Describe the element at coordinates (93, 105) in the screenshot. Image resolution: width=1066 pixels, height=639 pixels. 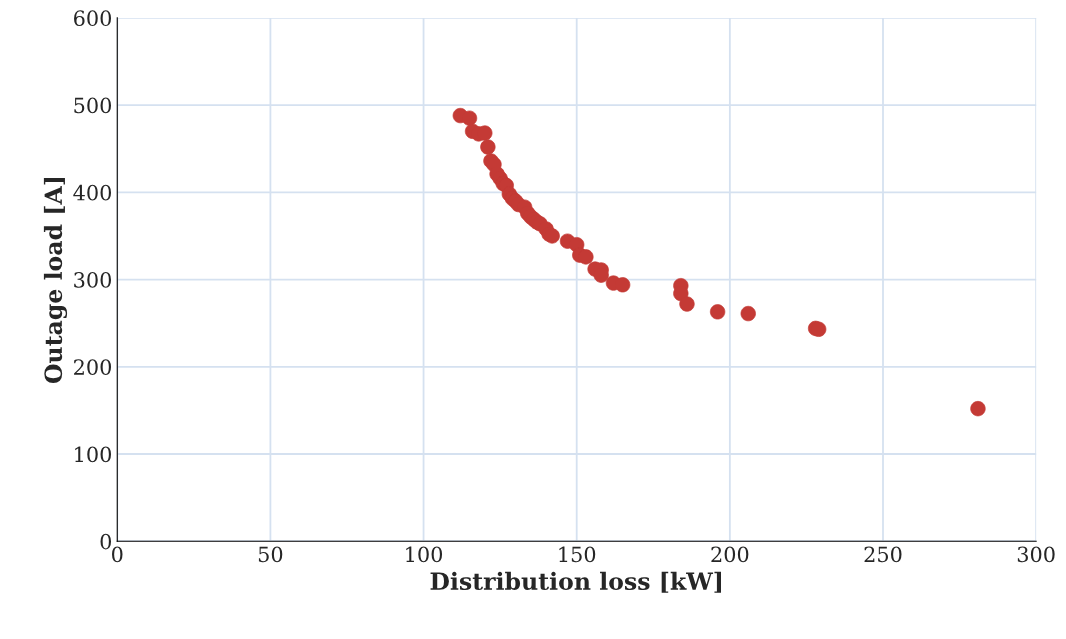
I see `y-tick-label: 500` at that location.